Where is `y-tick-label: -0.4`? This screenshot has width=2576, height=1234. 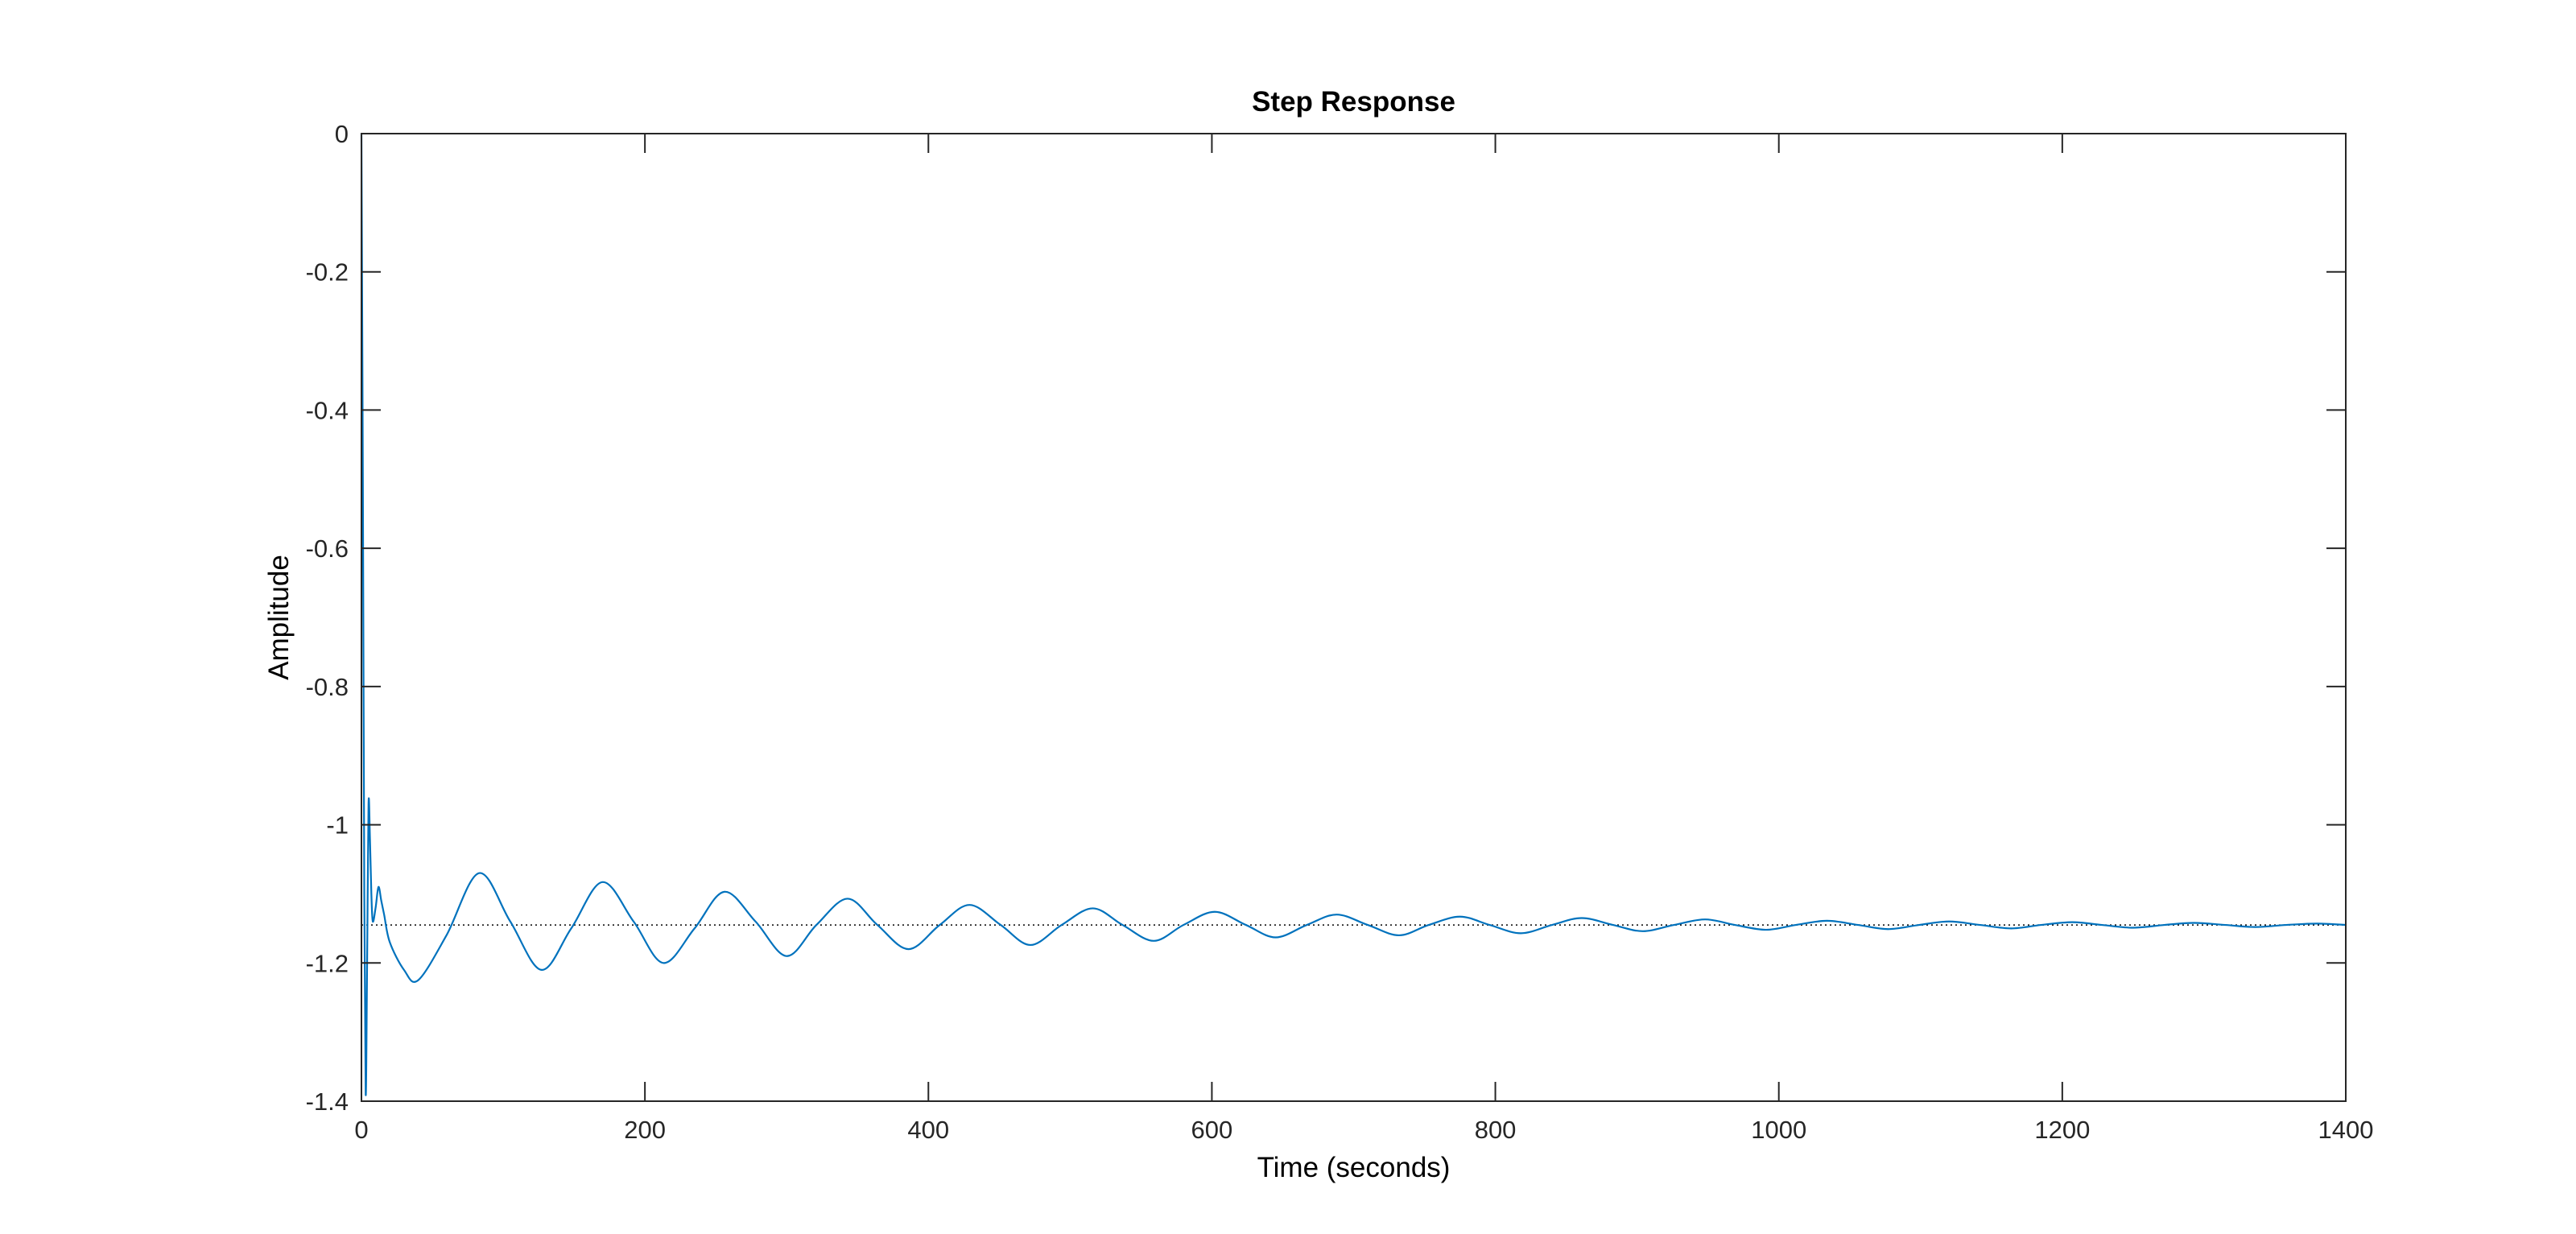
y-tick-label: -0.4 is located at coordinates (327, 410).